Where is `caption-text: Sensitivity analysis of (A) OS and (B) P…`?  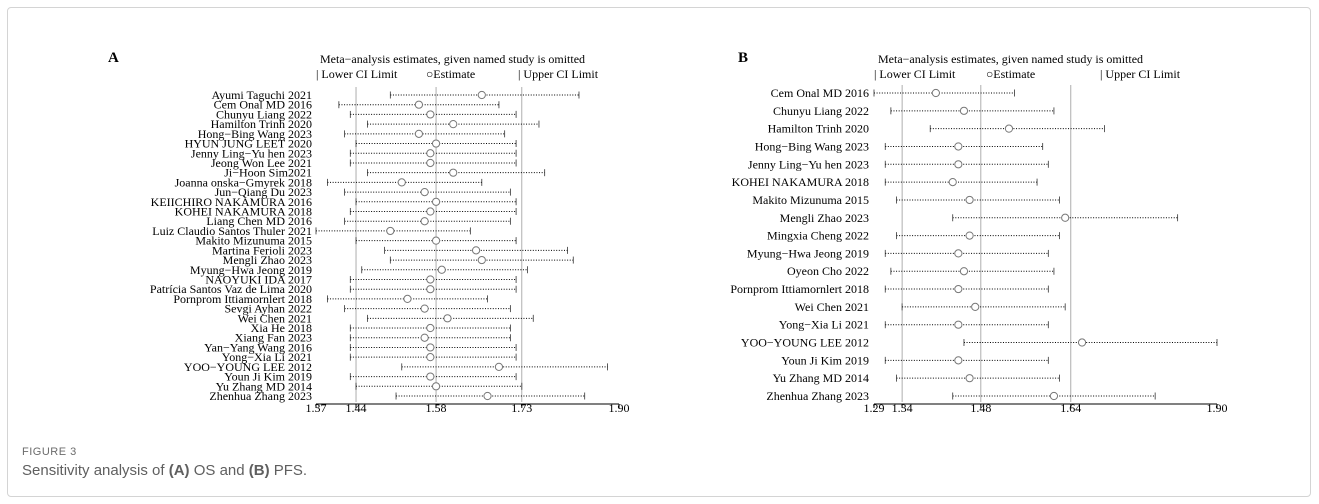
caption-text: Sensitivity analysis of (A) OS and (B) P… is located at coordinates (164, 470).